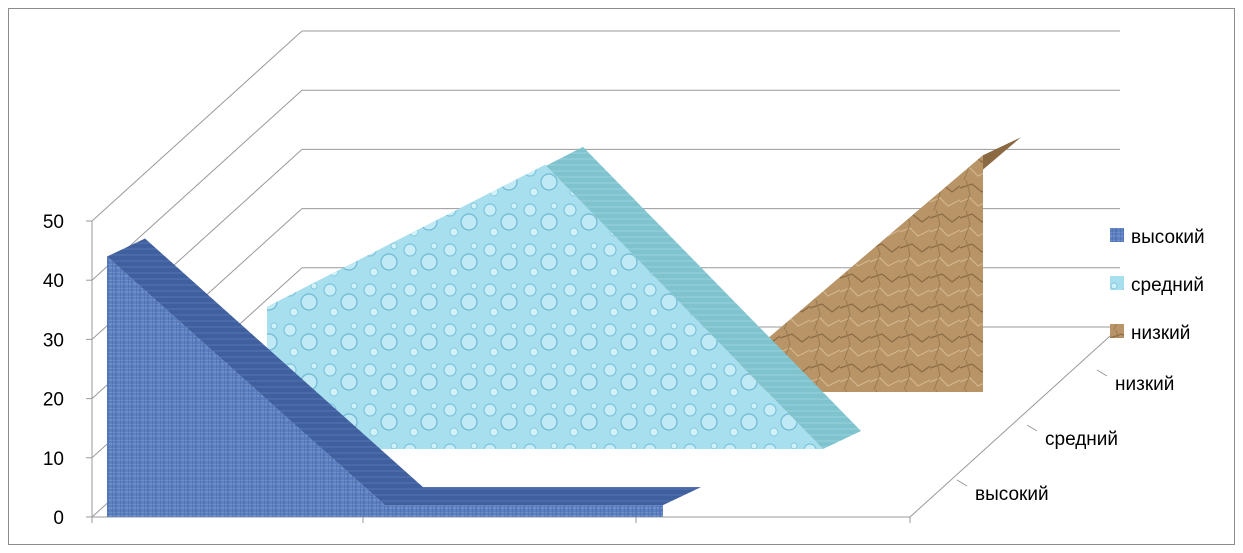  I want to click on legend-label: средний, so click(1167, 285).